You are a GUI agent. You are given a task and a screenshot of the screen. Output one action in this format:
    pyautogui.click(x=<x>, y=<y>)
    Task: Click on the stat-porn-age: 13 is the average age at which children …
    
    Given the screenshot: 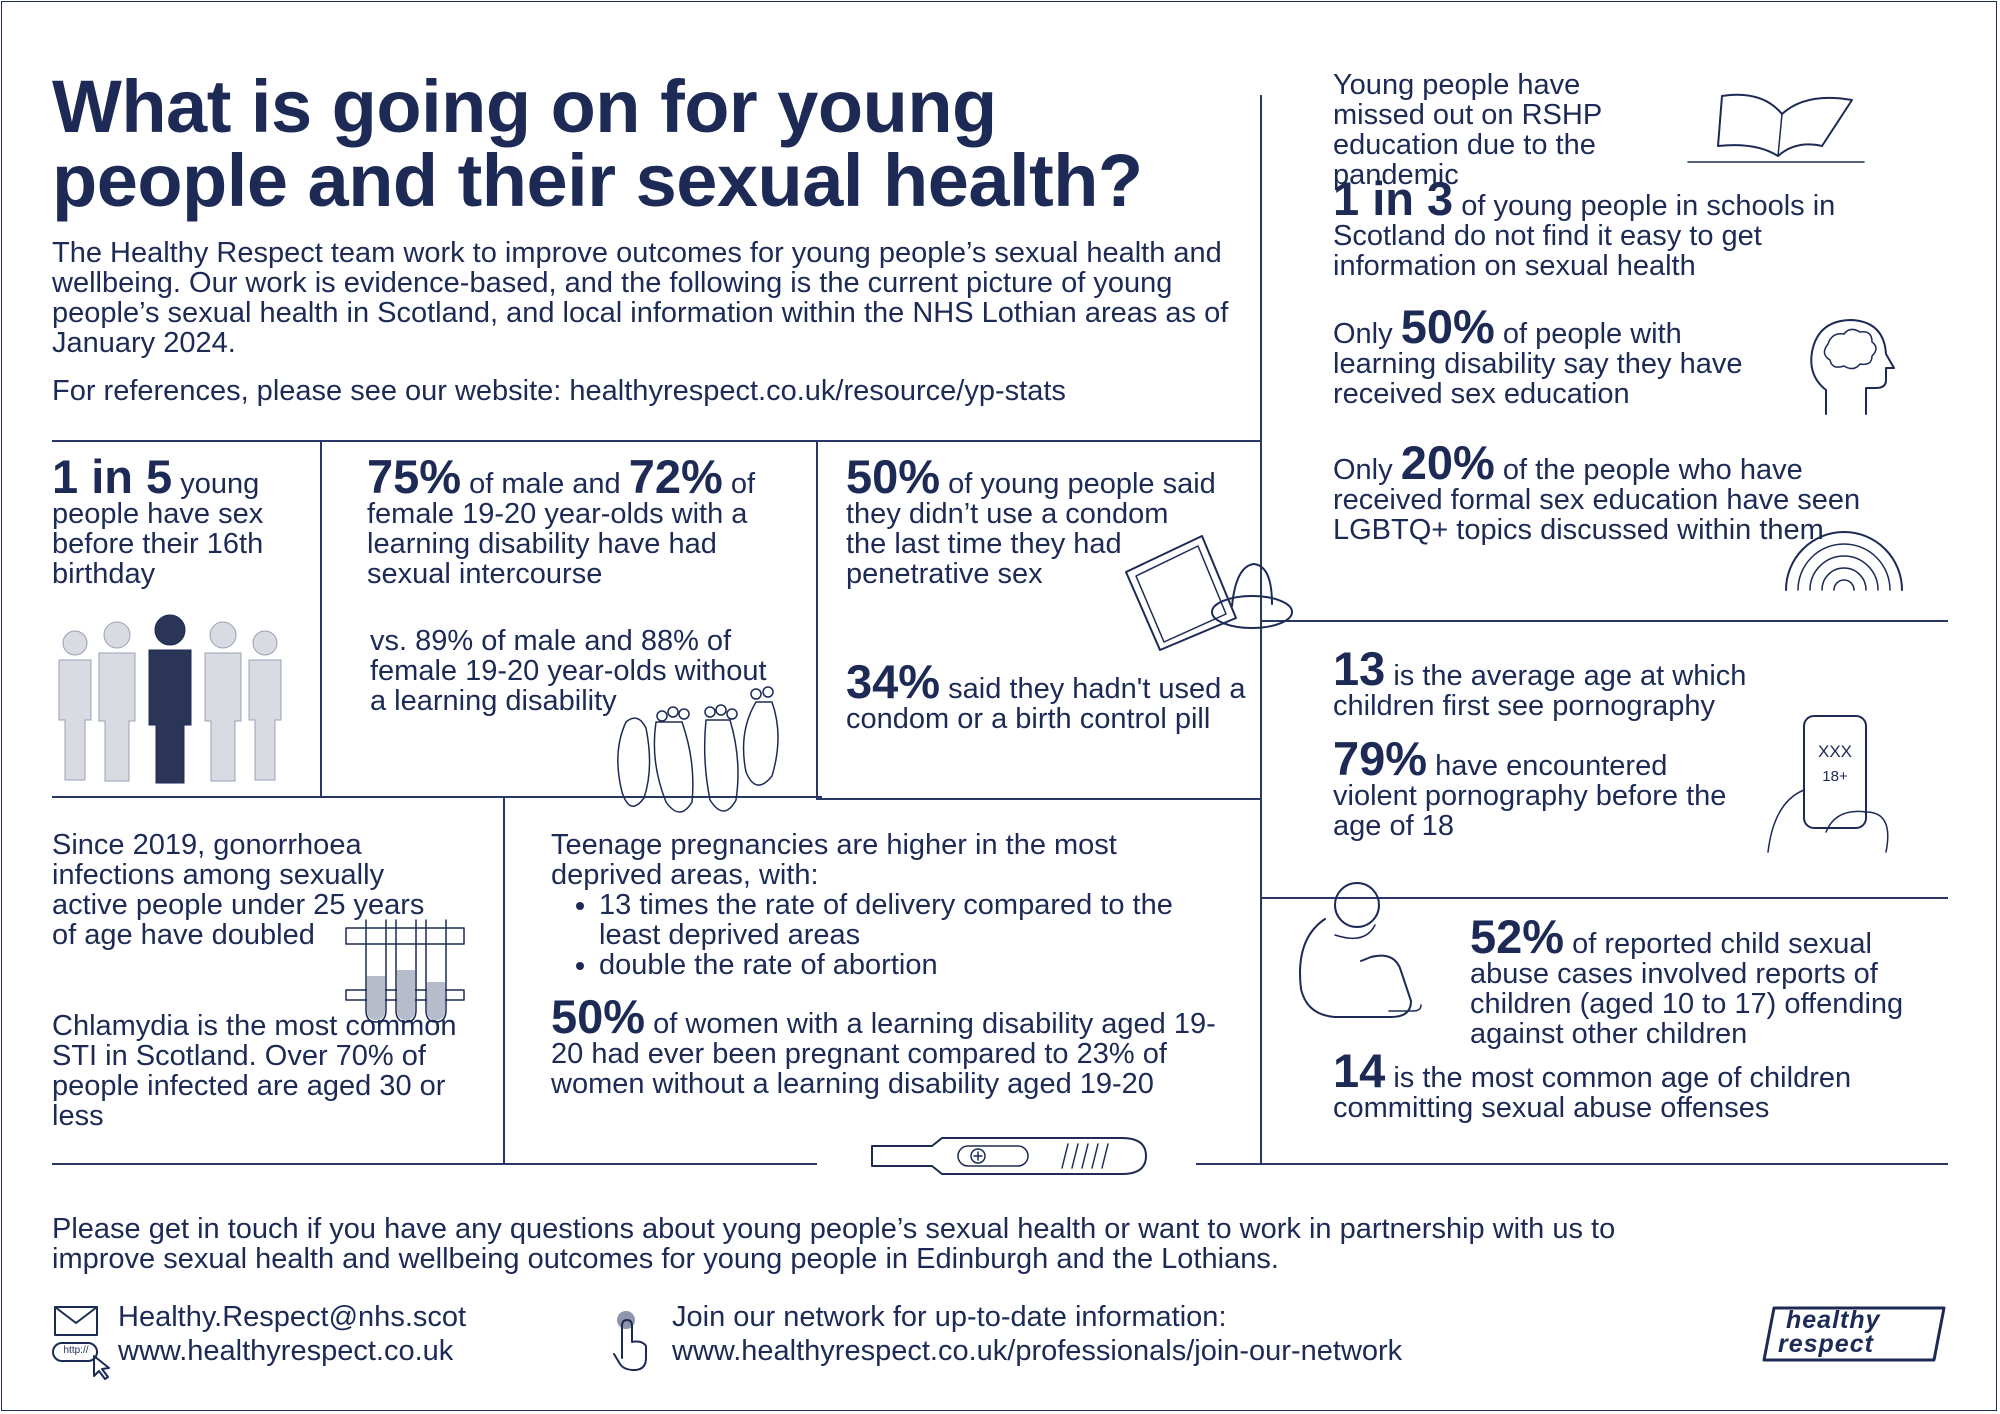 What is the action you would take?
    pyautogui.click(x=1540, y=682)
    